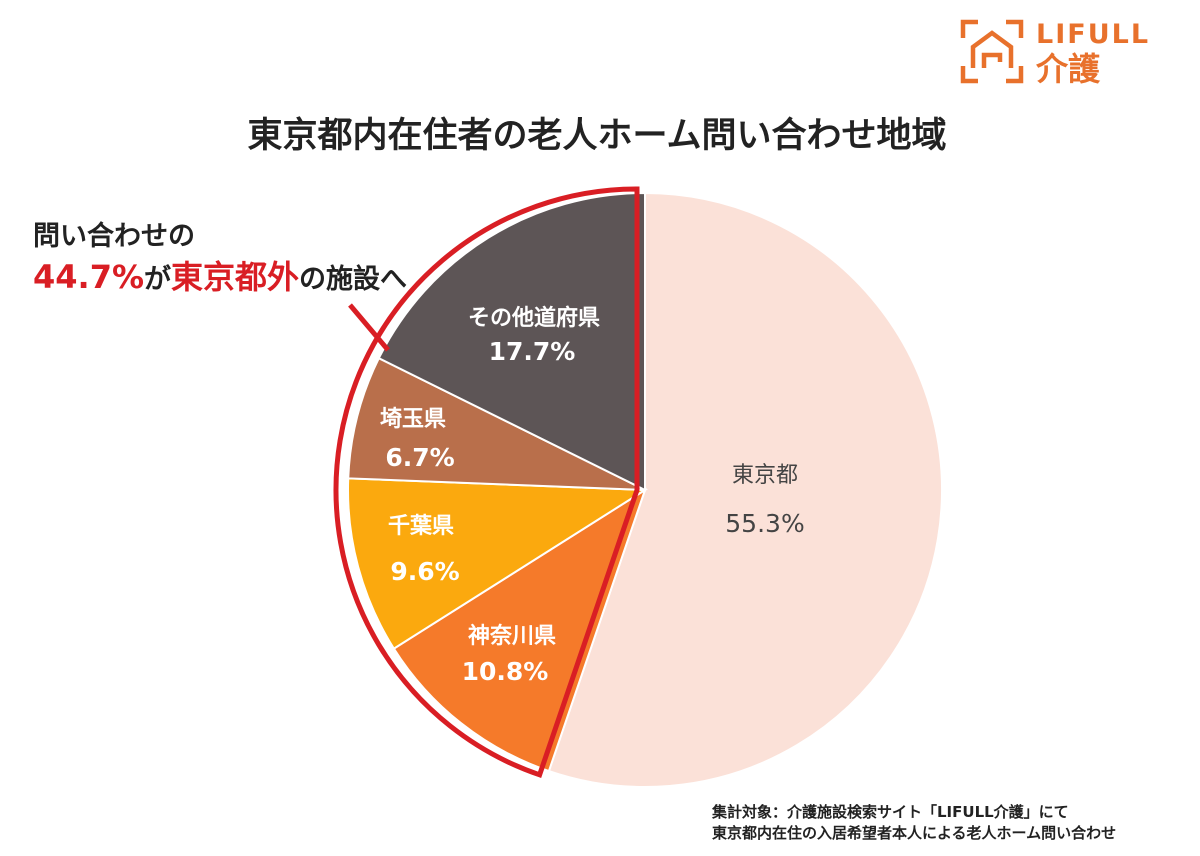 This screenshot has width=1200, height=856. What do you see at coordinates (512, 636) in the screenshot?
I see `slice-label-kanagawa: 神奈川県` at bounding box center [512, 636].